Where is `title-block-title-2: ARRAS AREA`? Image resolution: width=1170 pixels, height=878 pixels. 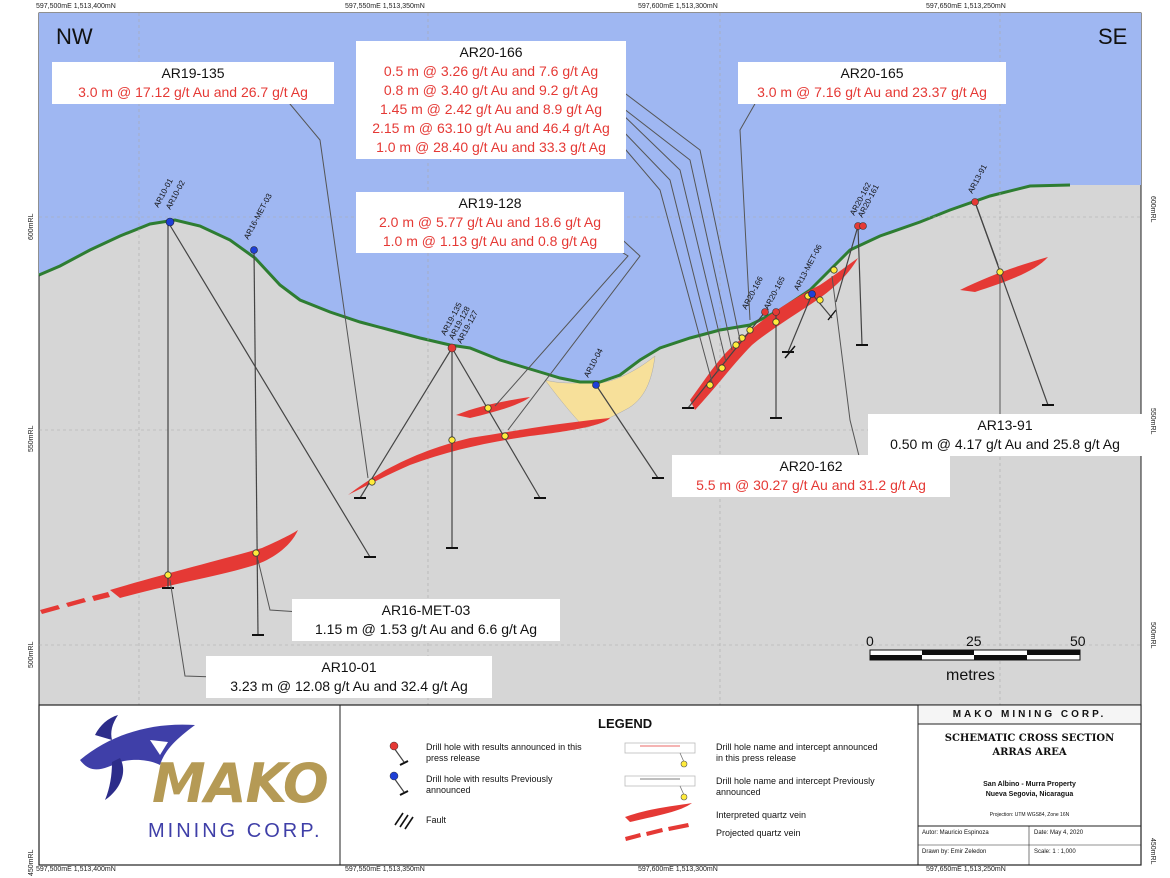 title-block-title-2: ARRAS AREA is located at coordinates (1029, 752).